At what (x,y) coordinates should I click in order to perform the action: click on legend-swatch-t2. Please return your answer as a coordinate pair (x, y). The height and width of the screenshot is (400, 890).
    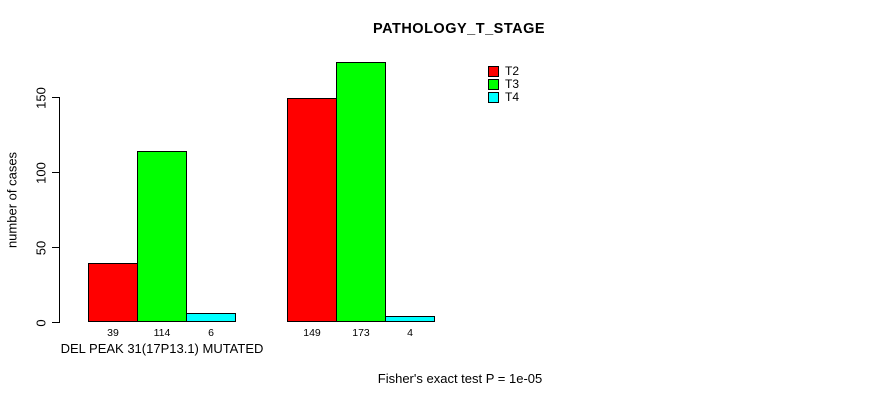
    Looking at the image, I should click on (493, 71).